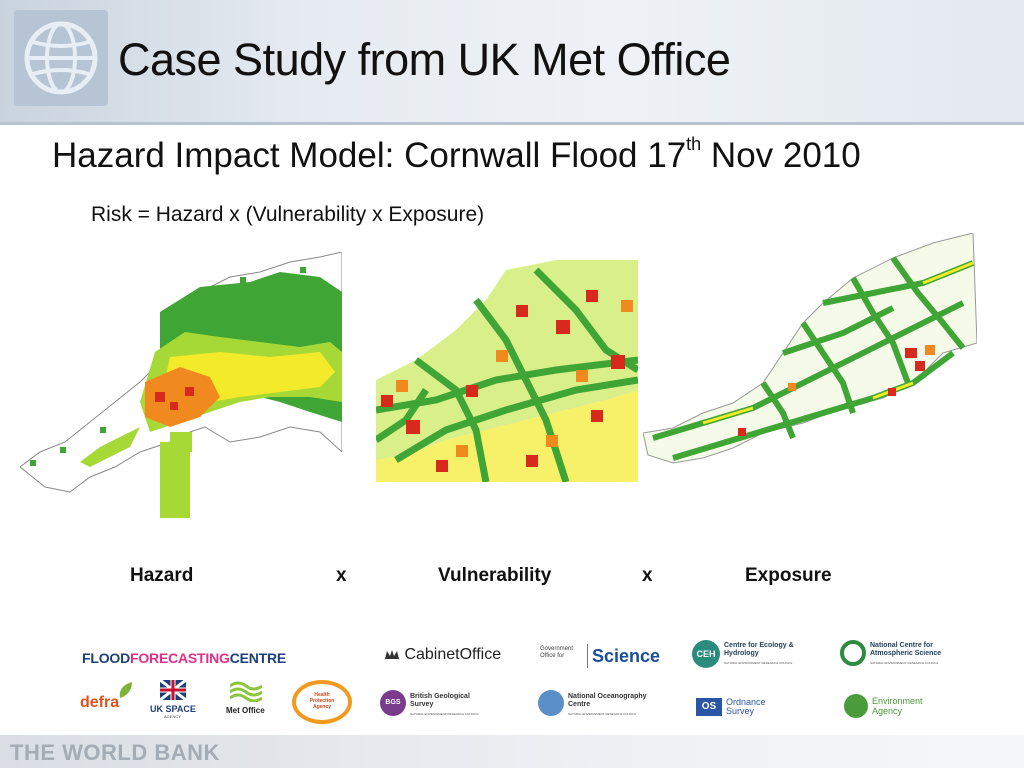 This screenshot has height=768, width=1024. What do you see at coordinates (440, 700) in the screenshot?
I see `bgs-name: British Geological Survey` at bounding box center [440, 700].